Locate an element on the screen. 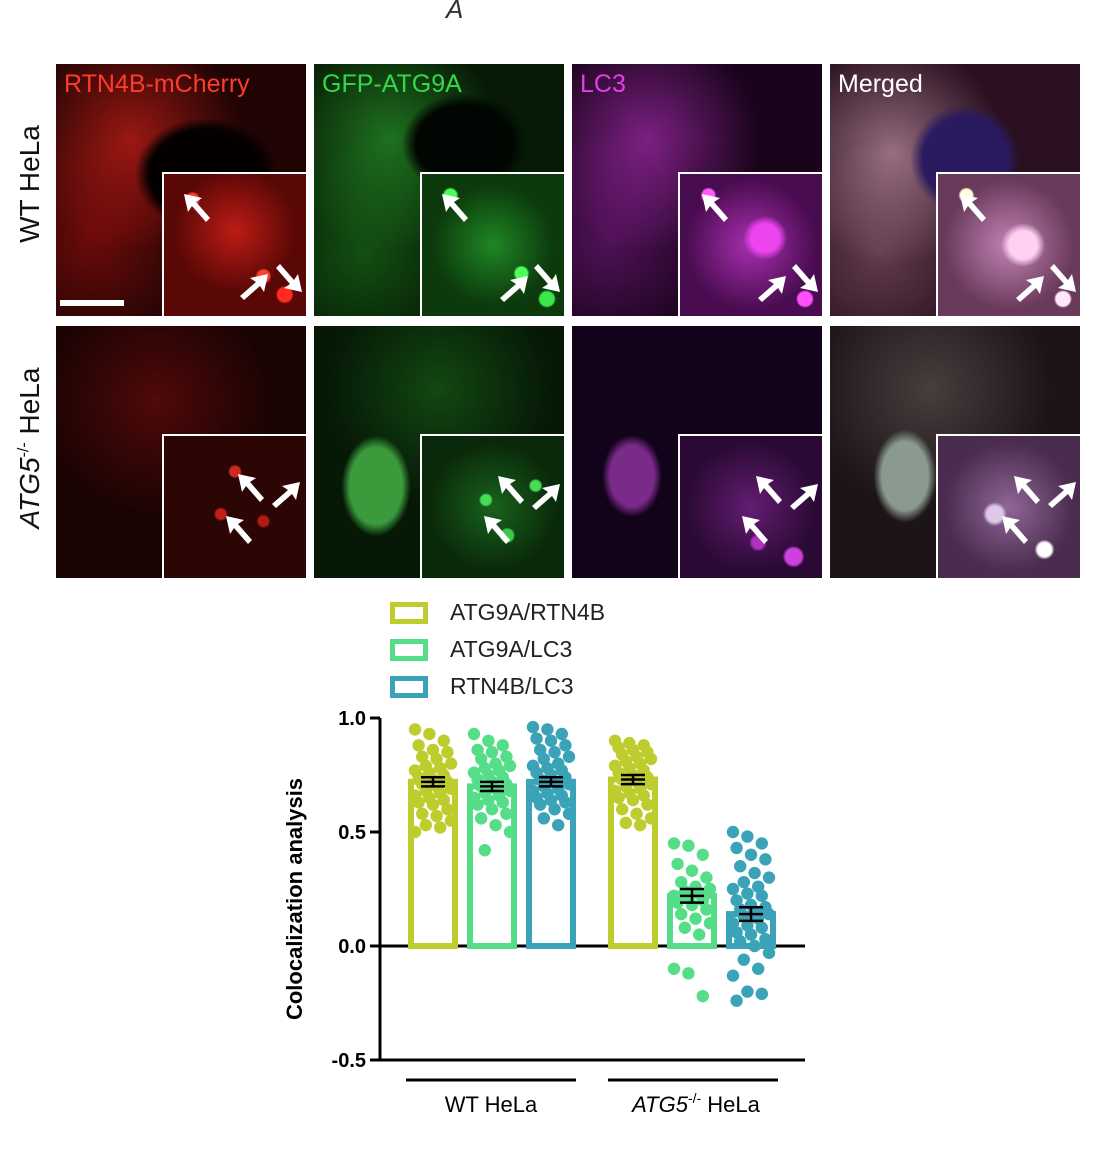 The height and width of the screenshot is (1167, 1110). row-label-wt: WT HeLa is located at coordinates (29, 184).